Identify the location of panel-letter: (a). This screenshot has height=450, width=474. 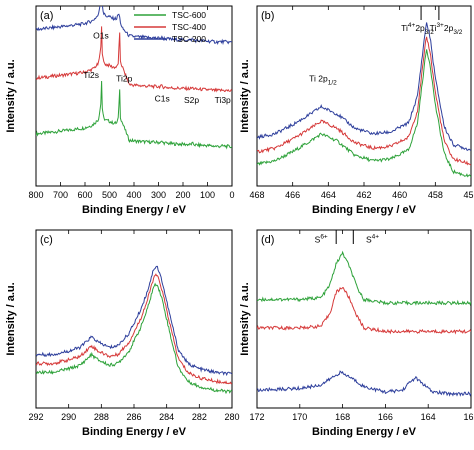
(46, 16).